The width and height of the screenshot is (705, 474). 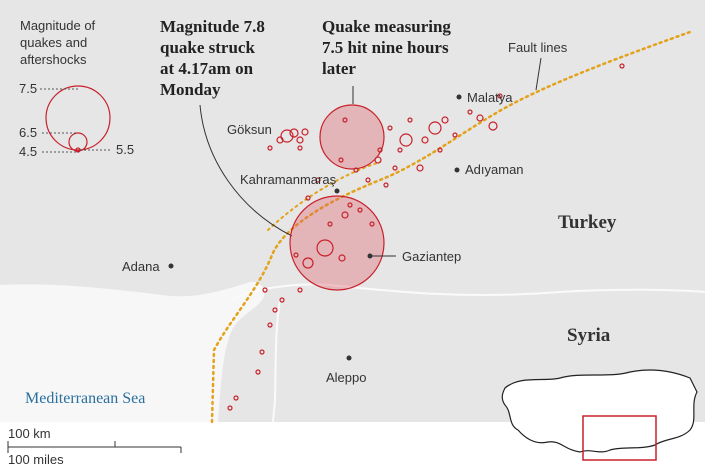 I want to click on fault-line, so click(x=324, y=196).